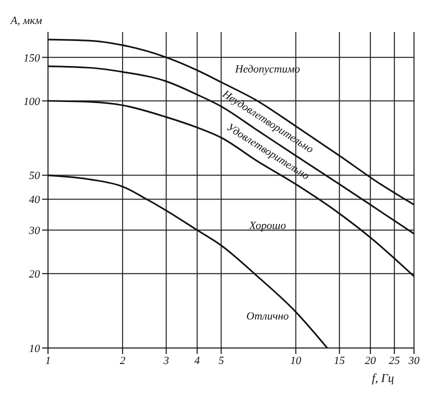 This screenshot has width=437, height=398. Describe the element at coordinates (197, 360) in the screenshot. I see `x-tick-label: 4` at that location.